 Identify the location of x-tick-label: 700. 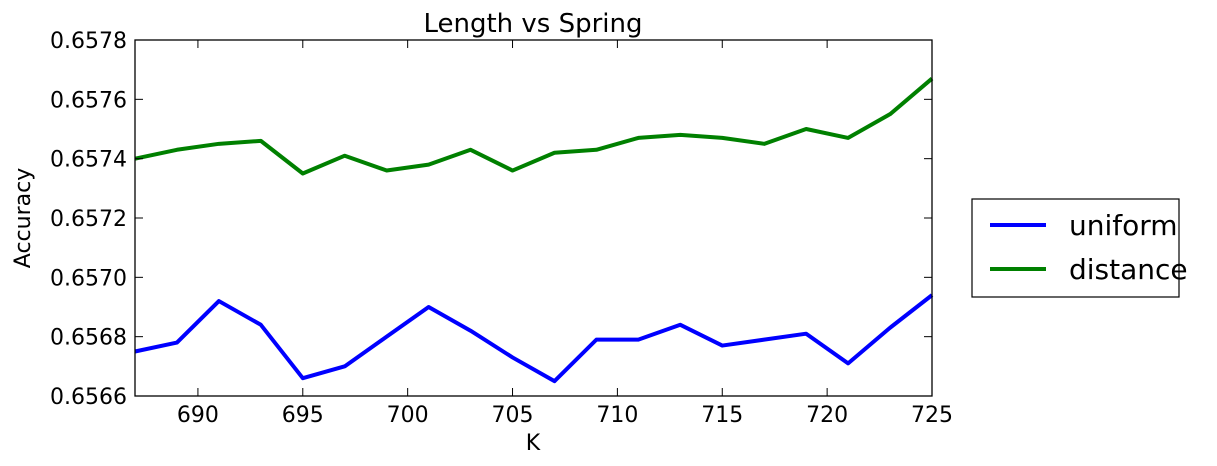
(408, 415).